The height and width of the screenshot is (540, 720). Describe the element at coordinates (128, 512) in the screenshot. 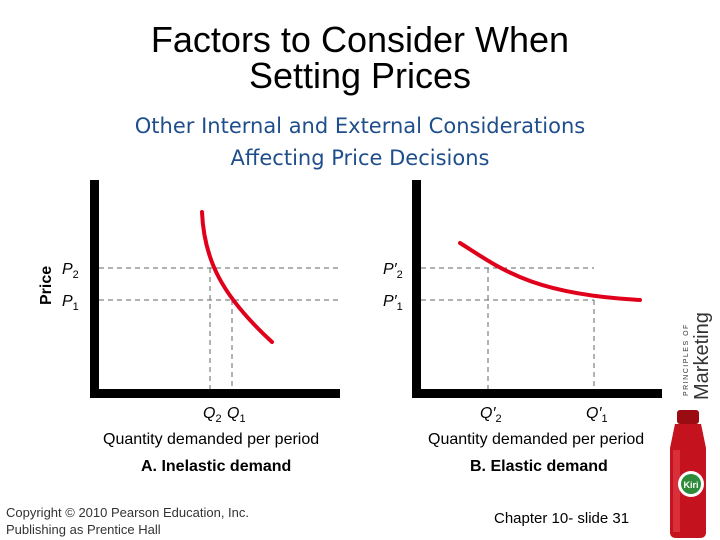

I see `copyright-line-1: Copyright © 2010 Pearson Education, Inc.` at that location.